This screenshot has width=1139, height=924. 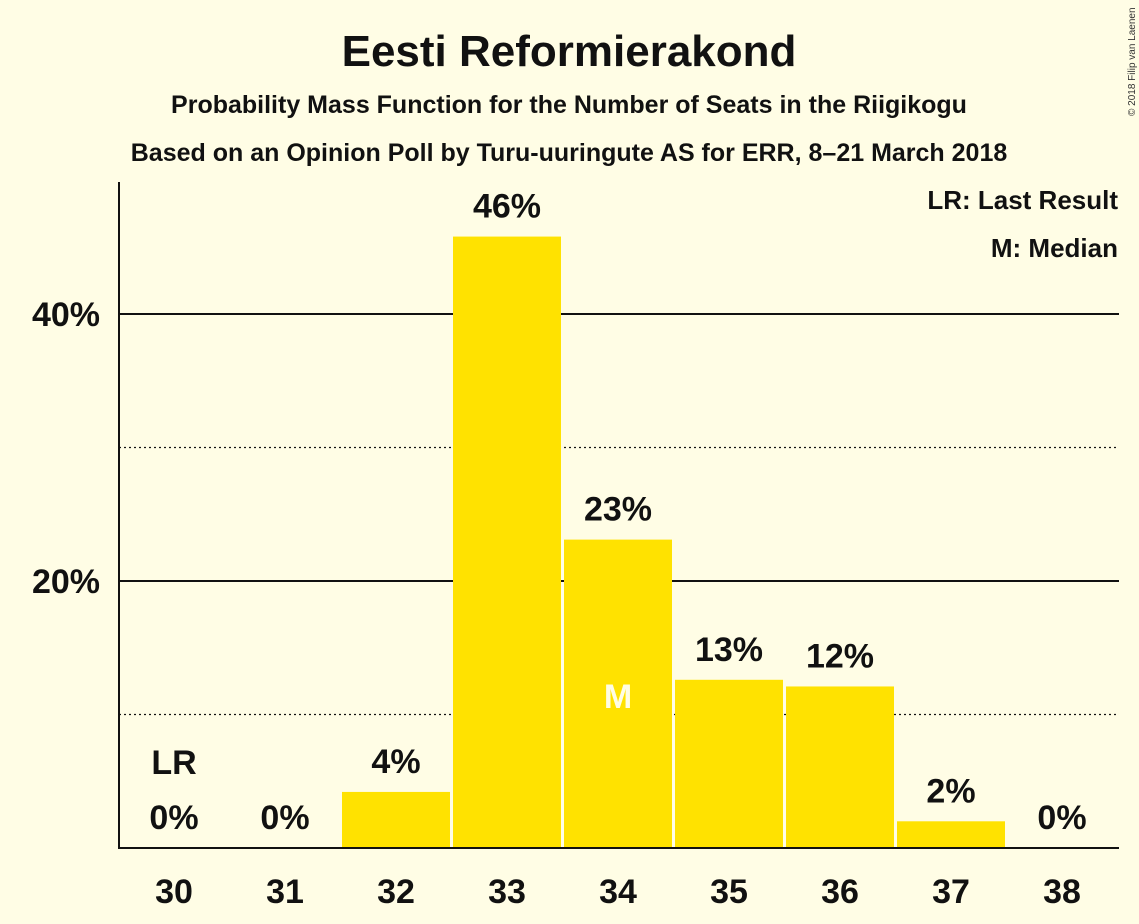 What do you see at coordinates (618, 697) in the screenshot?
I see `median-marker: M` at bounding box center [618, 697].